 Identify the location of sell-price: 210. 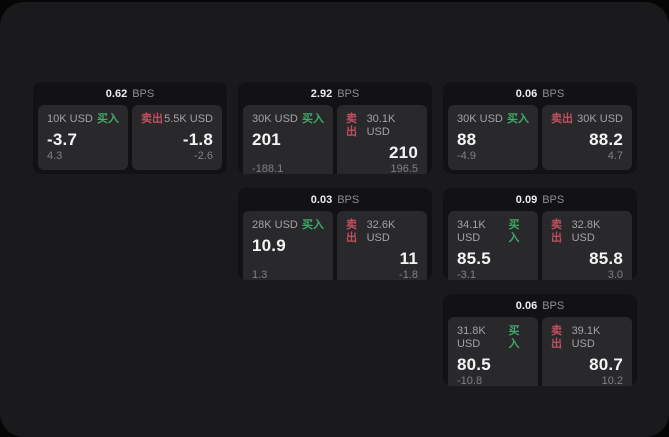
(403, 152).